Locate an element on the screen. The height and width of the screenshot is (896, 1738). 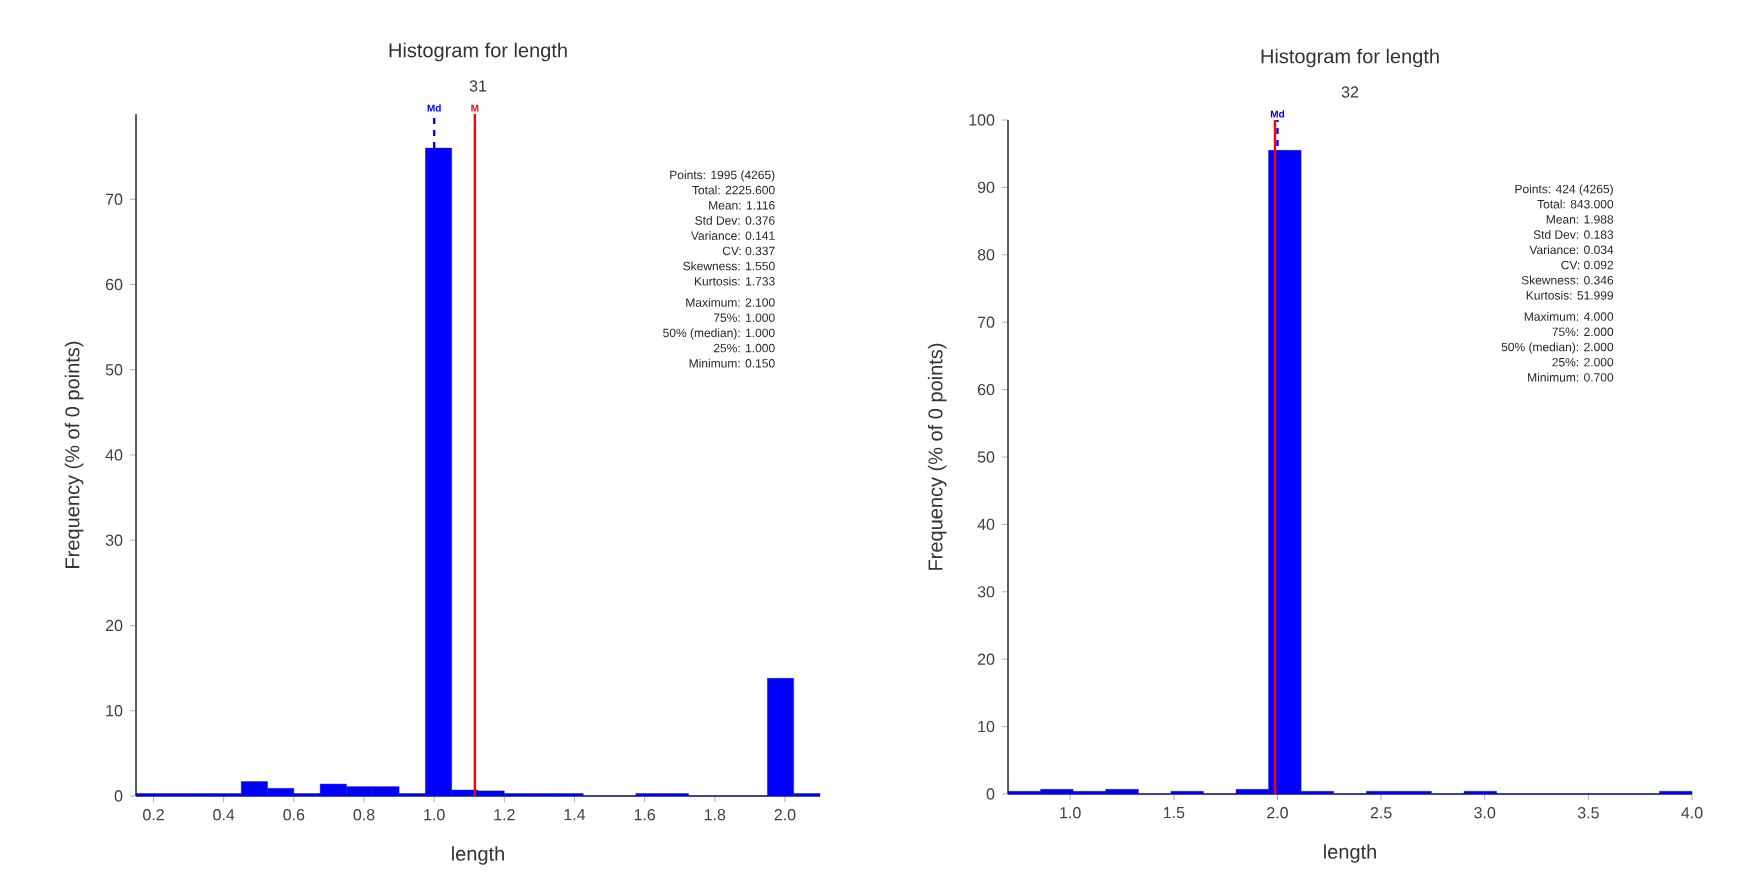
y-tick-label: 80 is located at coordinates (986, 255).